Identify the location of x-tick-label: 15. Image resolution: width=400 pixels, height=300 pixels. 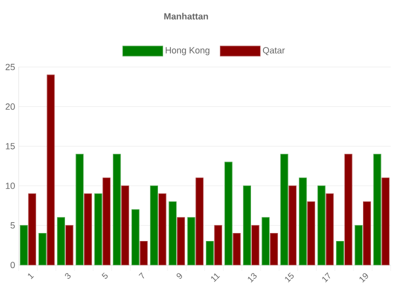
(289, 277).